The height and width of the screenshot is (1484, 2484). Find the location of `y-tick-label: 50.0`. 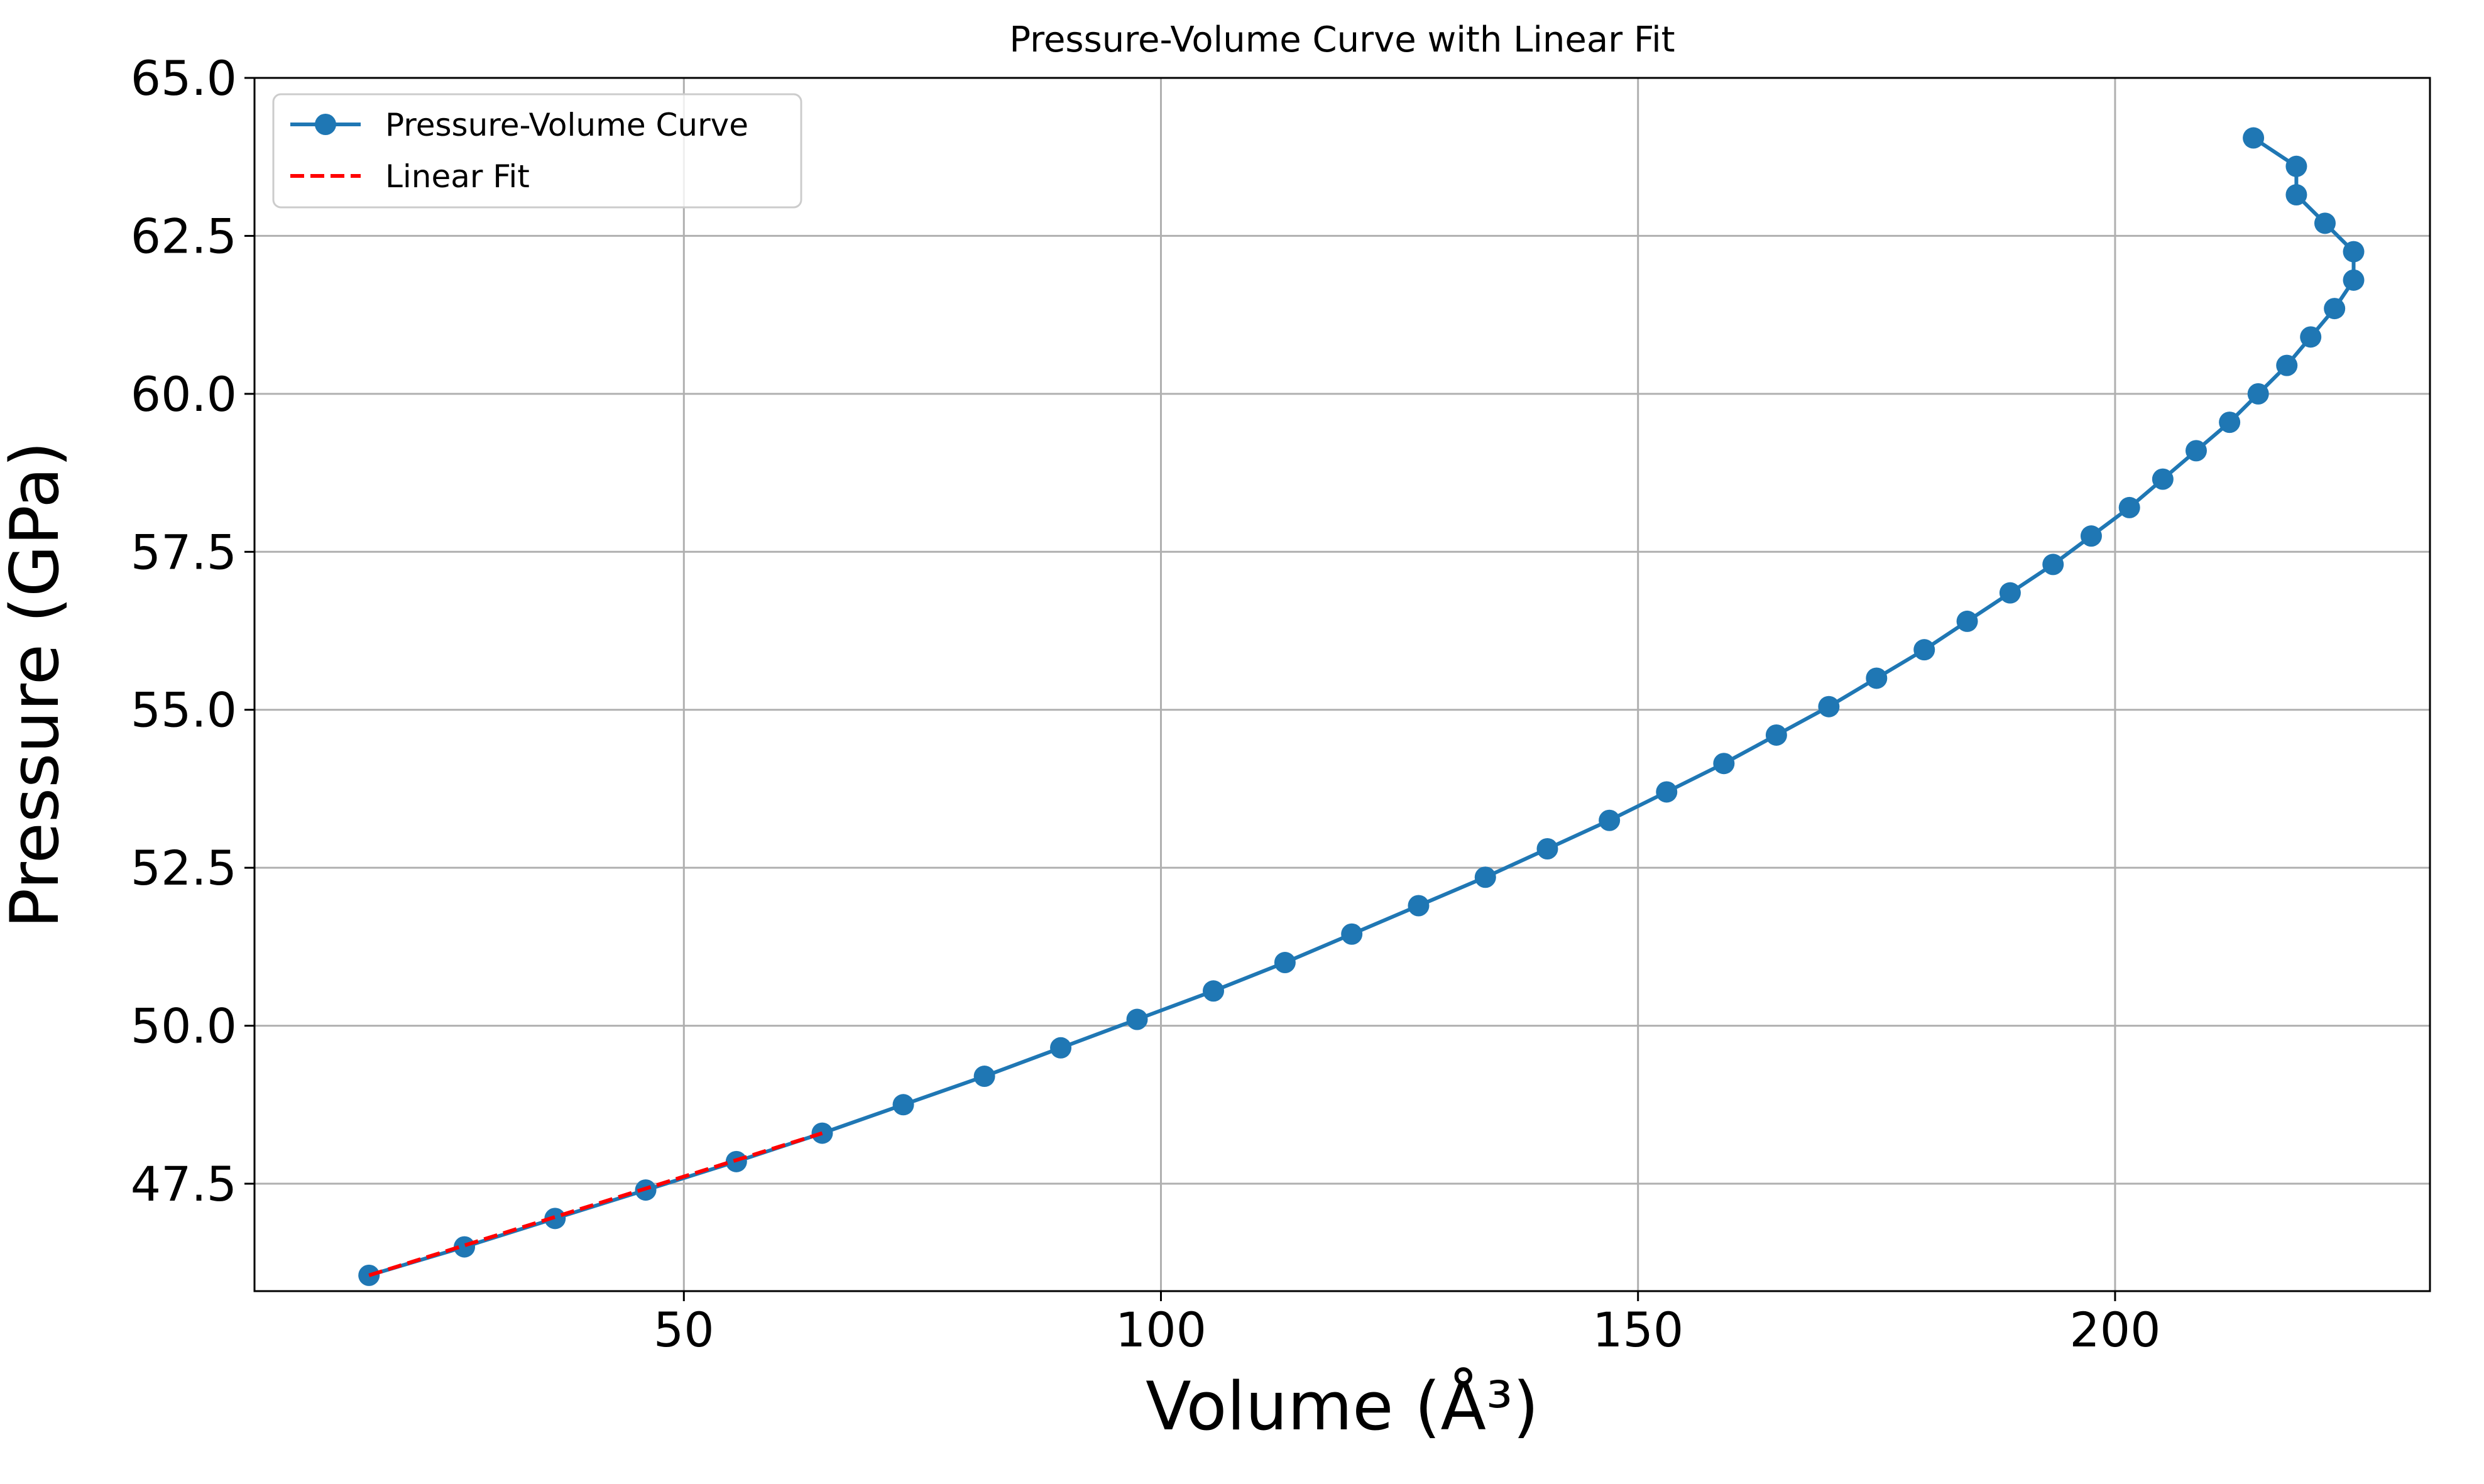

y-tick-label: 50.0 is located at coordinates (184, 1026).